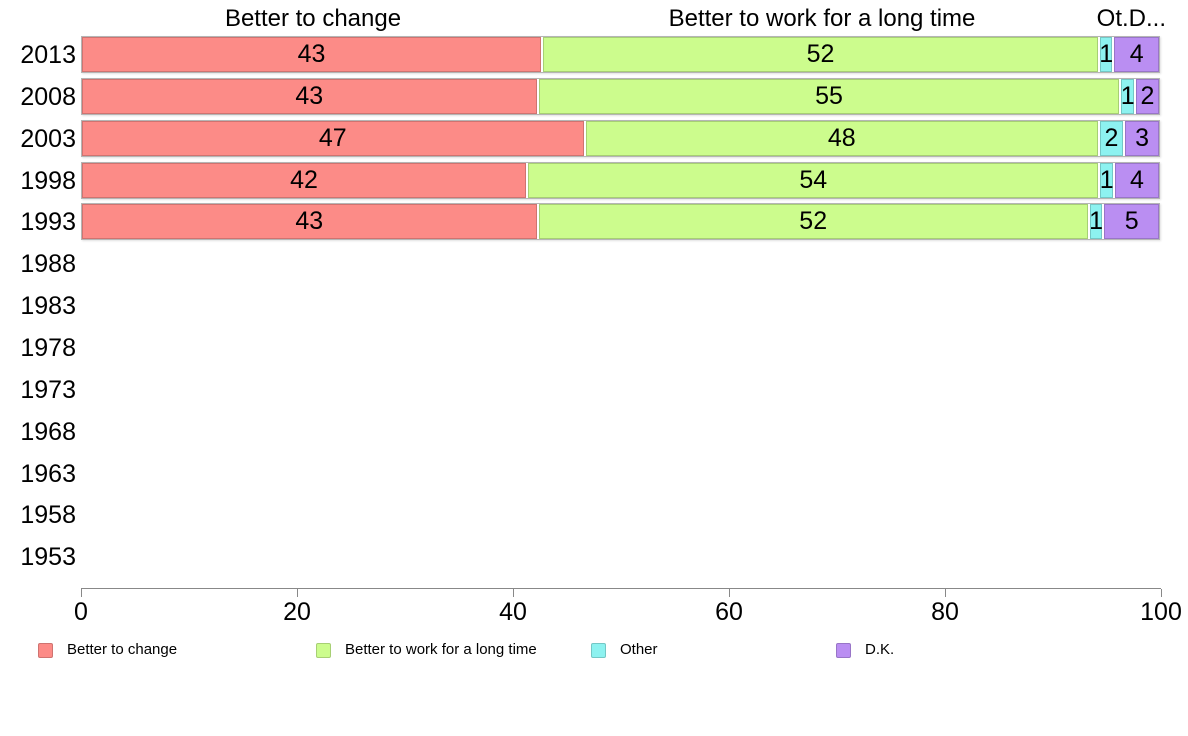 The image size is (1188, 736). I want to click on bar-row-2013: 43 52 1 4, so click(620, 54).